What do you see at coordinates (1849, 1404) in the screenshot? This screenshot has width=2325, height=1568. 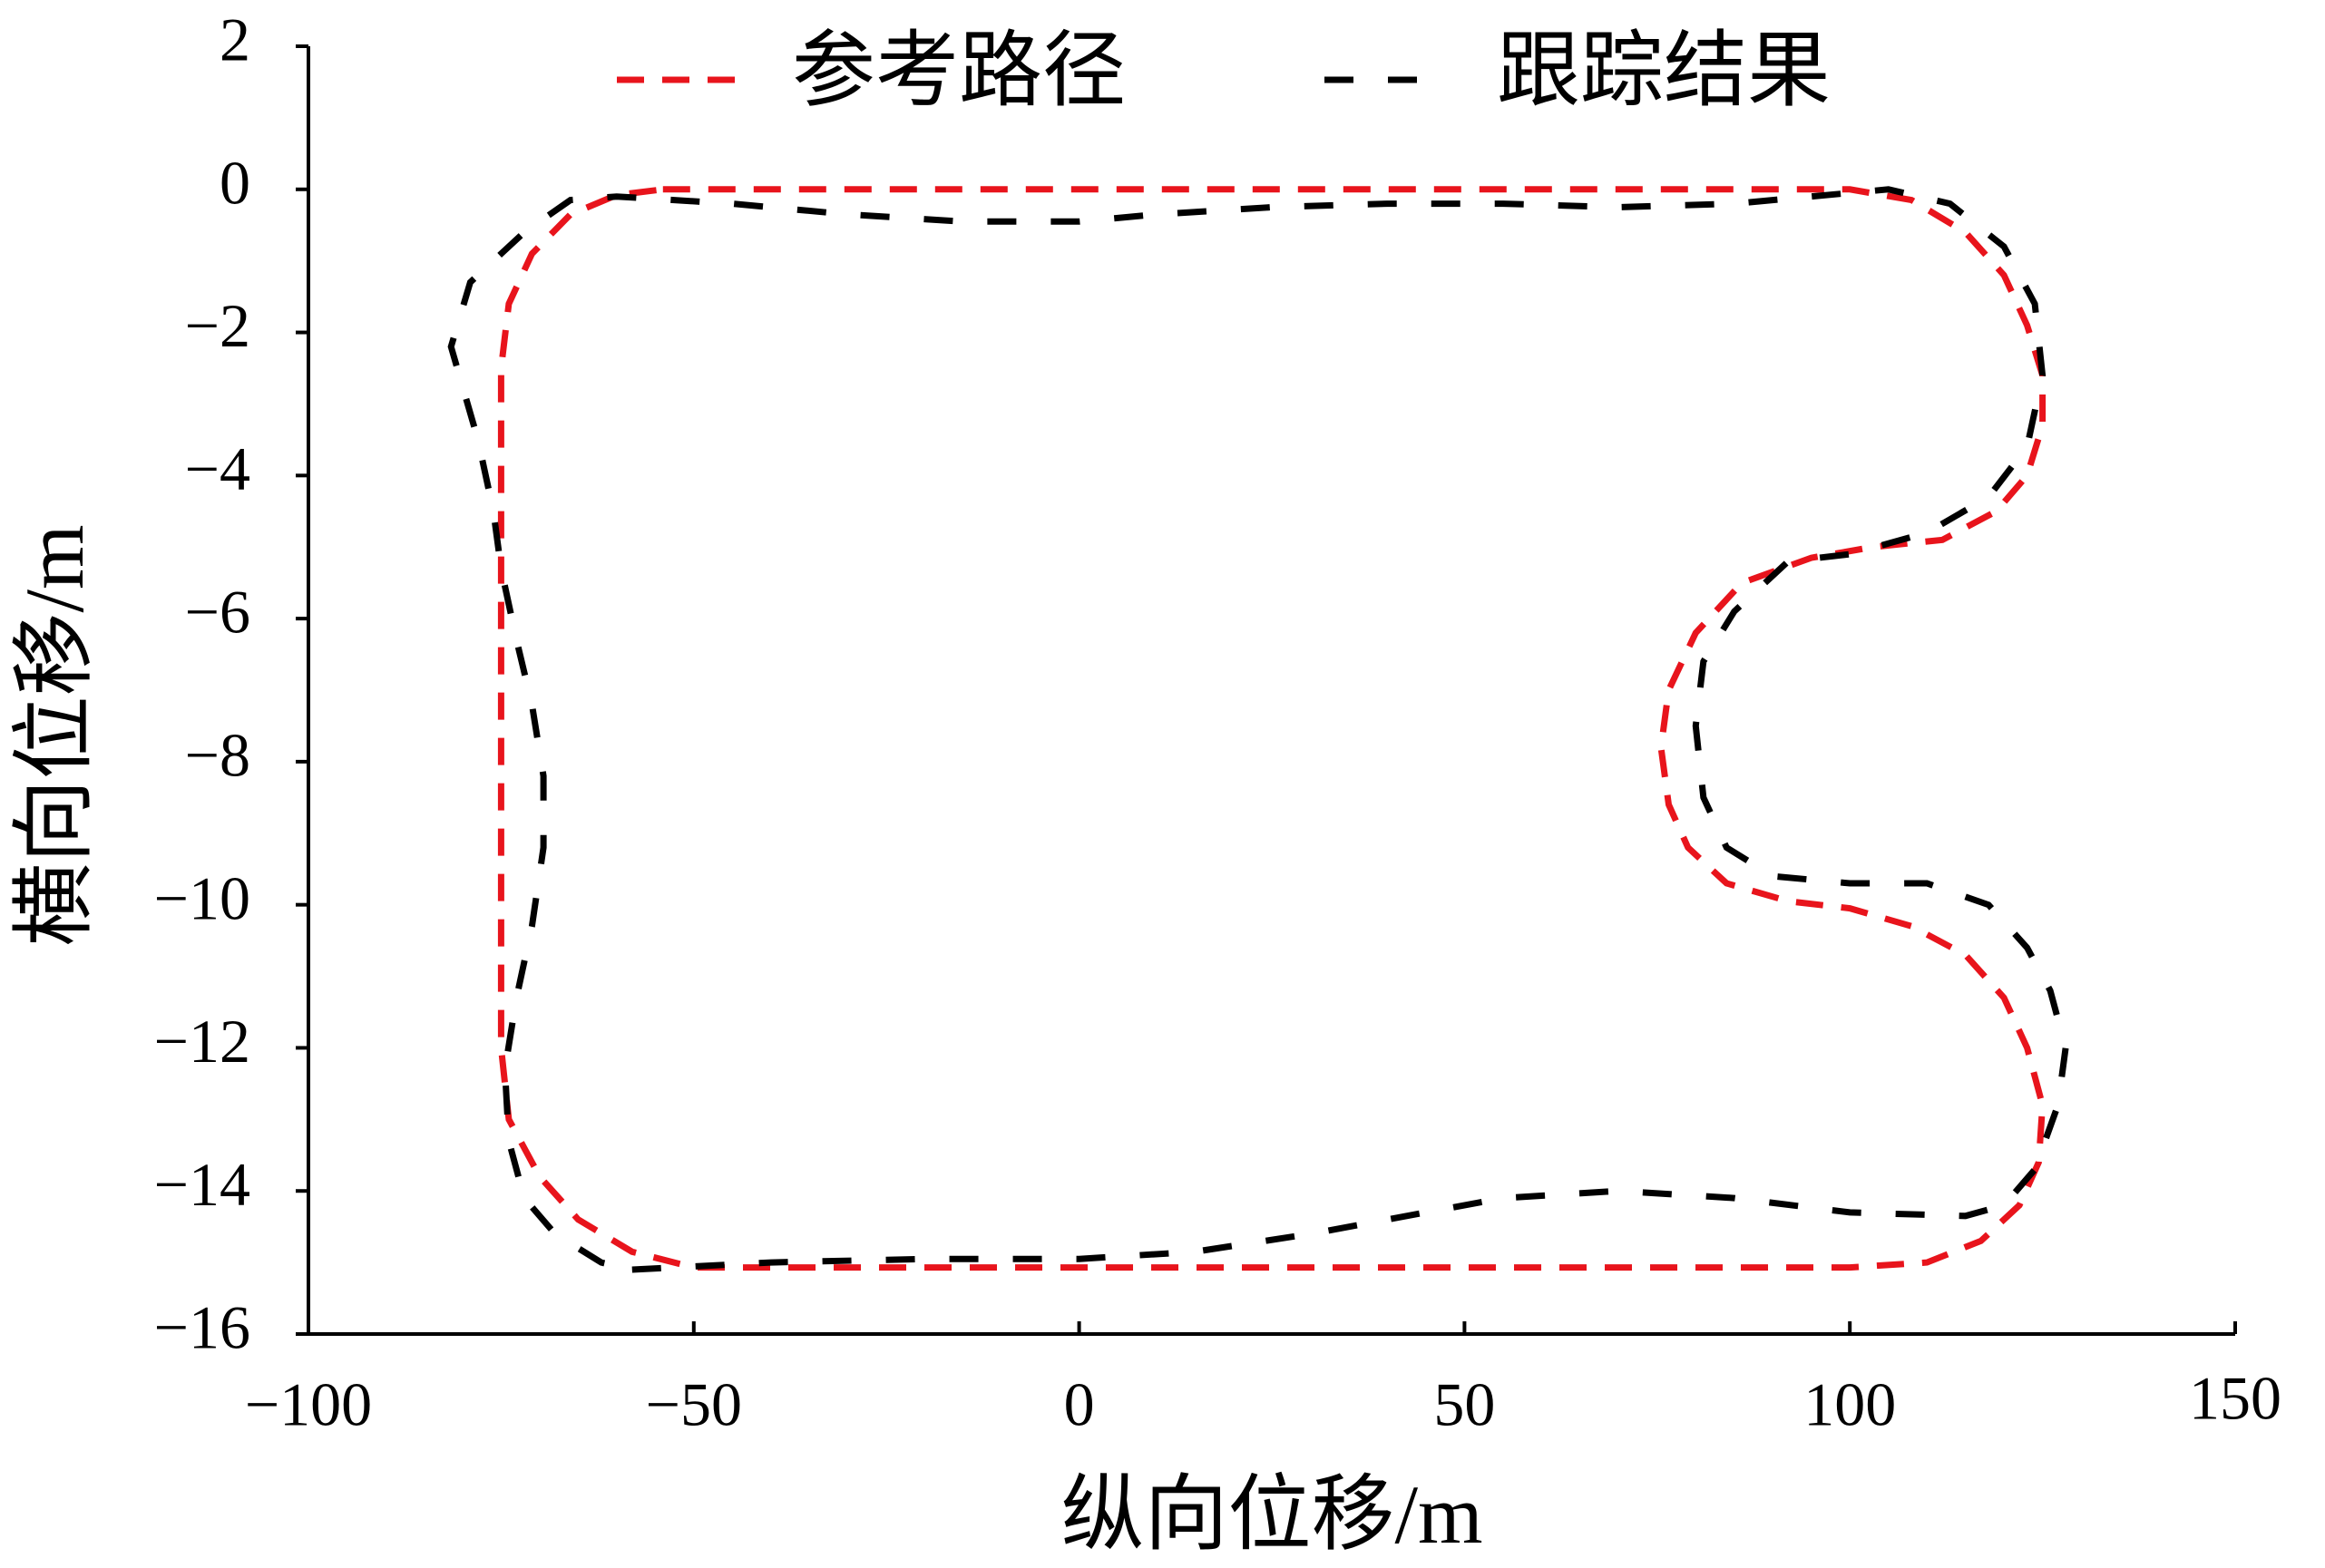 I see `x-tick-label: 100` at bounding box center [1849, 1404].